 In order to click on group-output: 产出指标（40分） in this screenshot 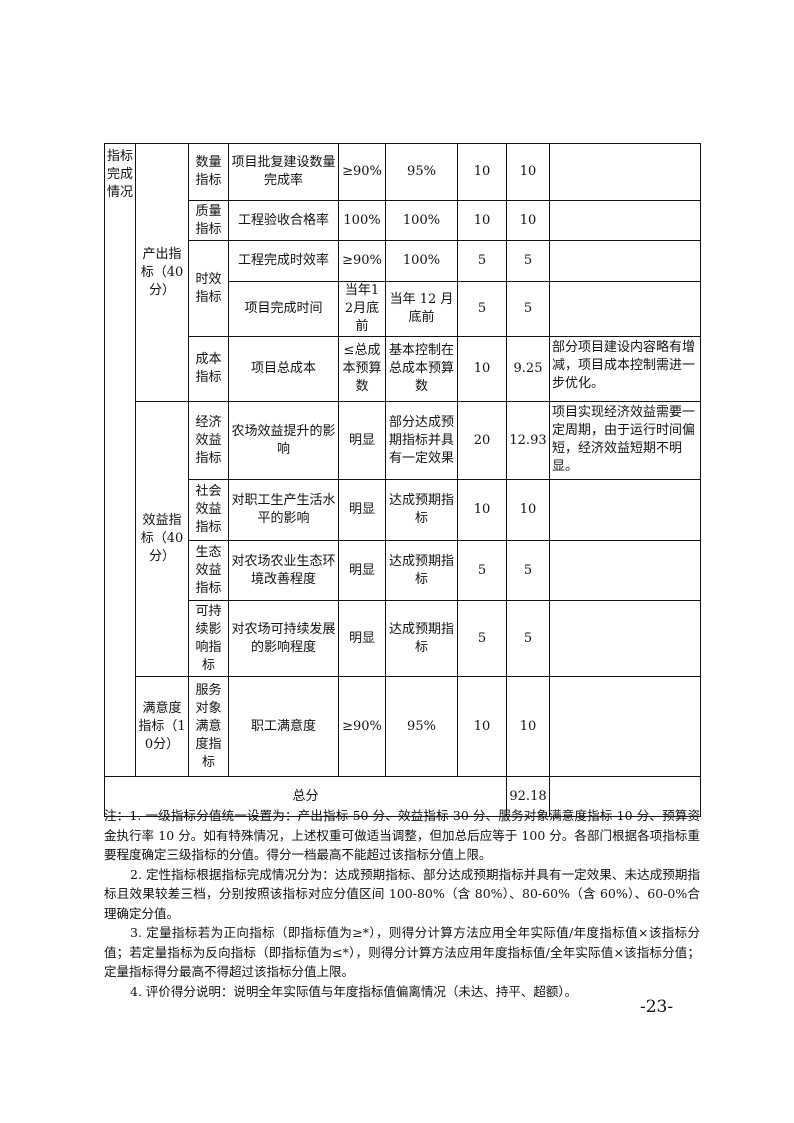, I will do `click(162, 272)`.